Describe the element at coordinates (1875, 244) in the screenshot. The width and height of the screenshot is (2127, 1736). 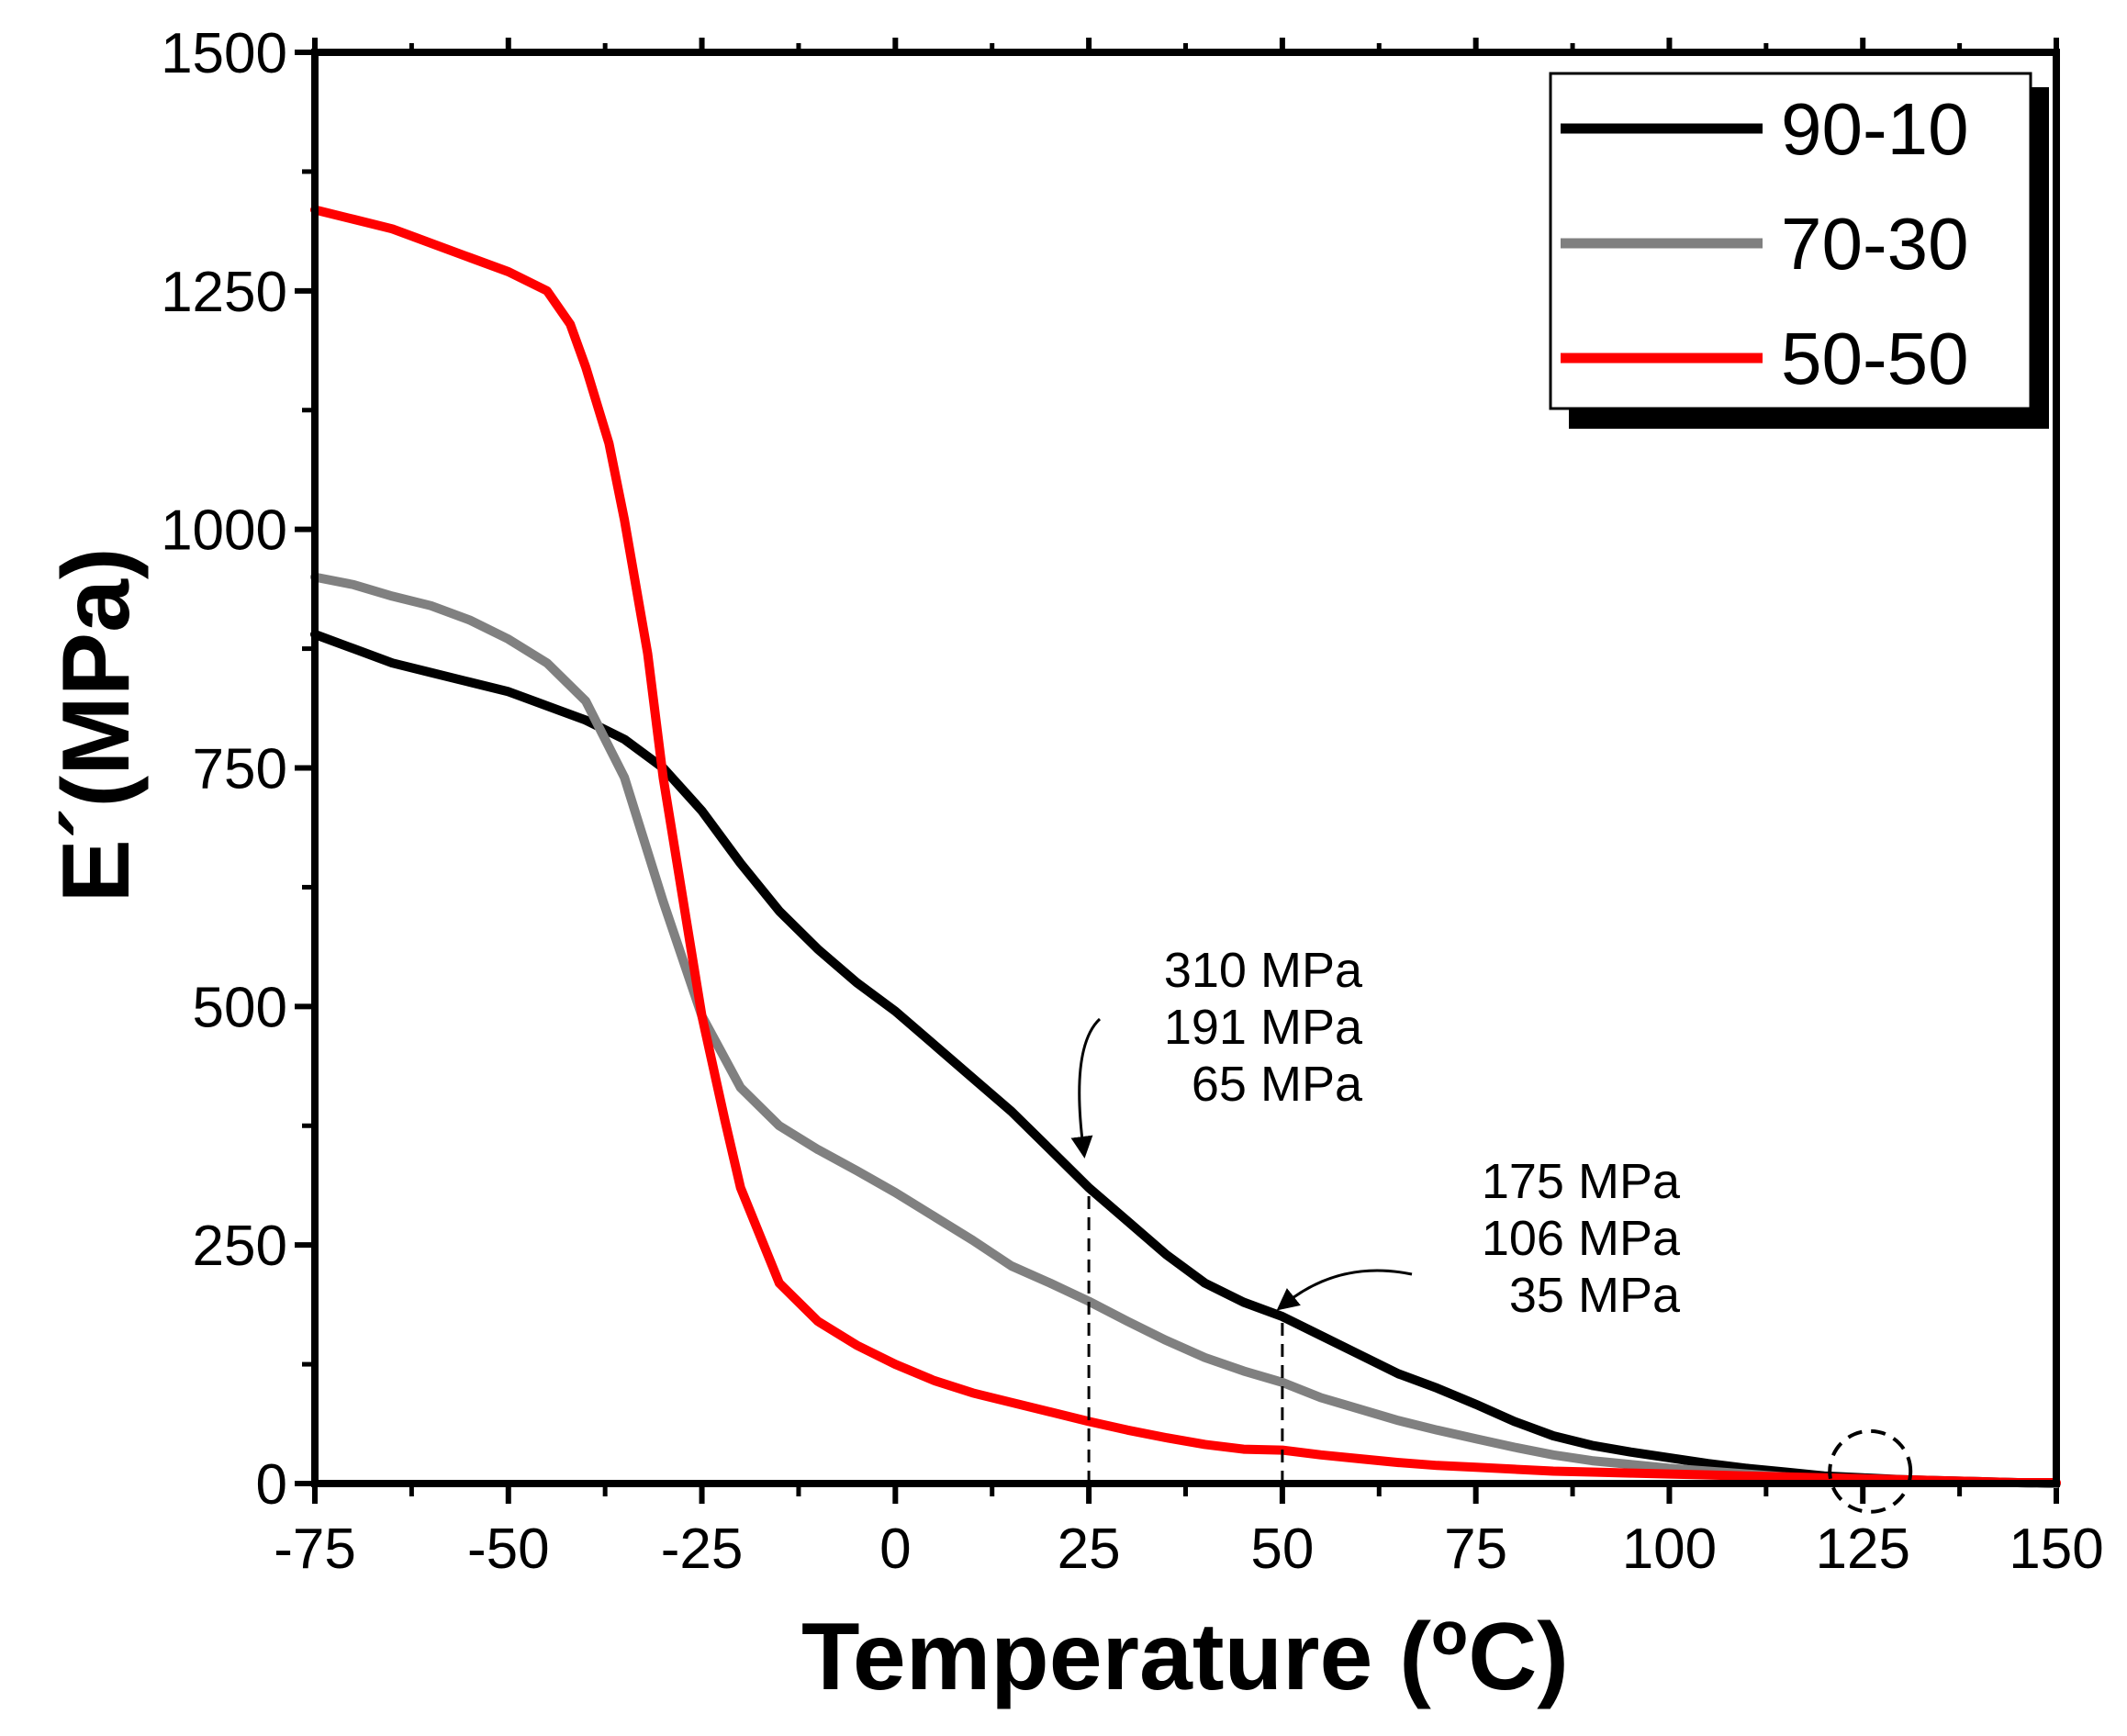
I see `legend-label-70-30: 70-30` at that location.